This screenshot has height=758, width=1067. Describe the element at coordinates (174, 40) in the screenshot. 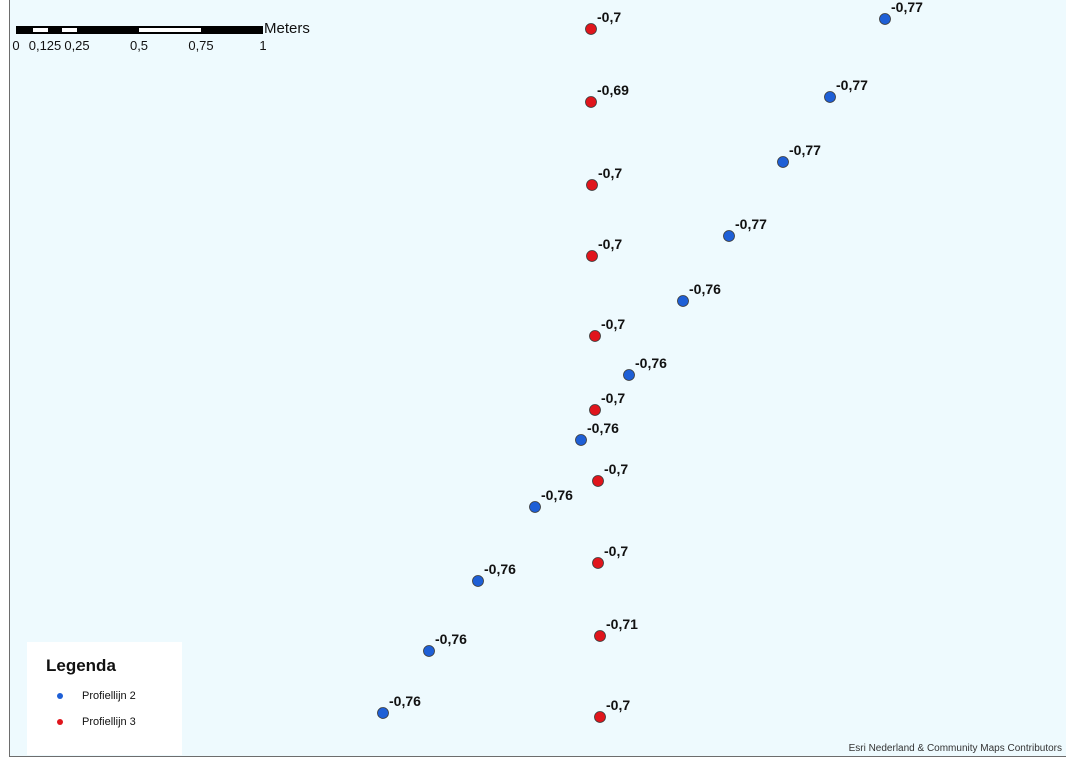

I see `scale-bar: Meters 0 0,125 0,25 0,5 0,75 1` at that location.